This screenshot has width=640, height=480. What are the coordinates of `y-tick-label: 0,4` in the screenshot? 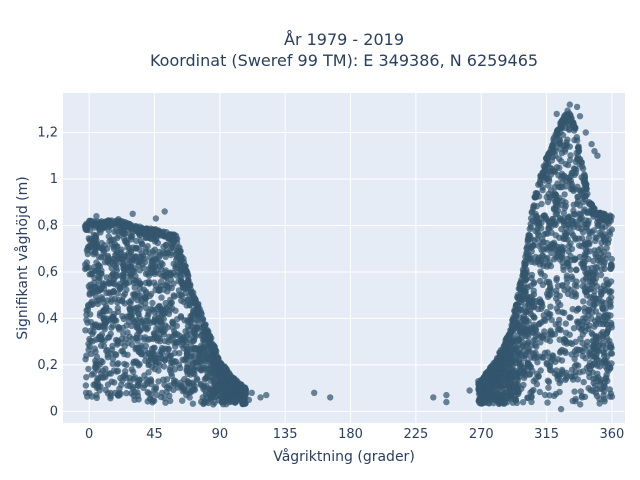 It's located at (47, 318).